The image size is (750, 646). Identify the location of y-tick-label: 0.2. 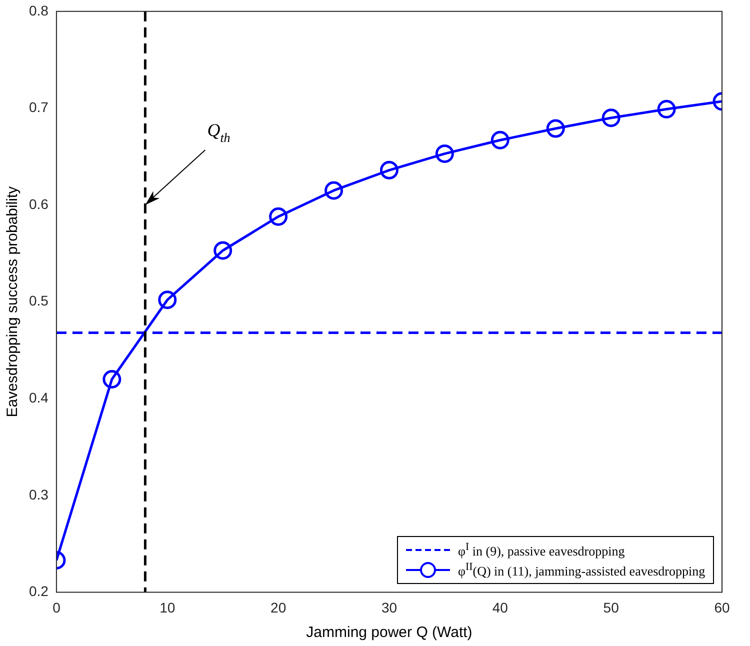
(38, 591).